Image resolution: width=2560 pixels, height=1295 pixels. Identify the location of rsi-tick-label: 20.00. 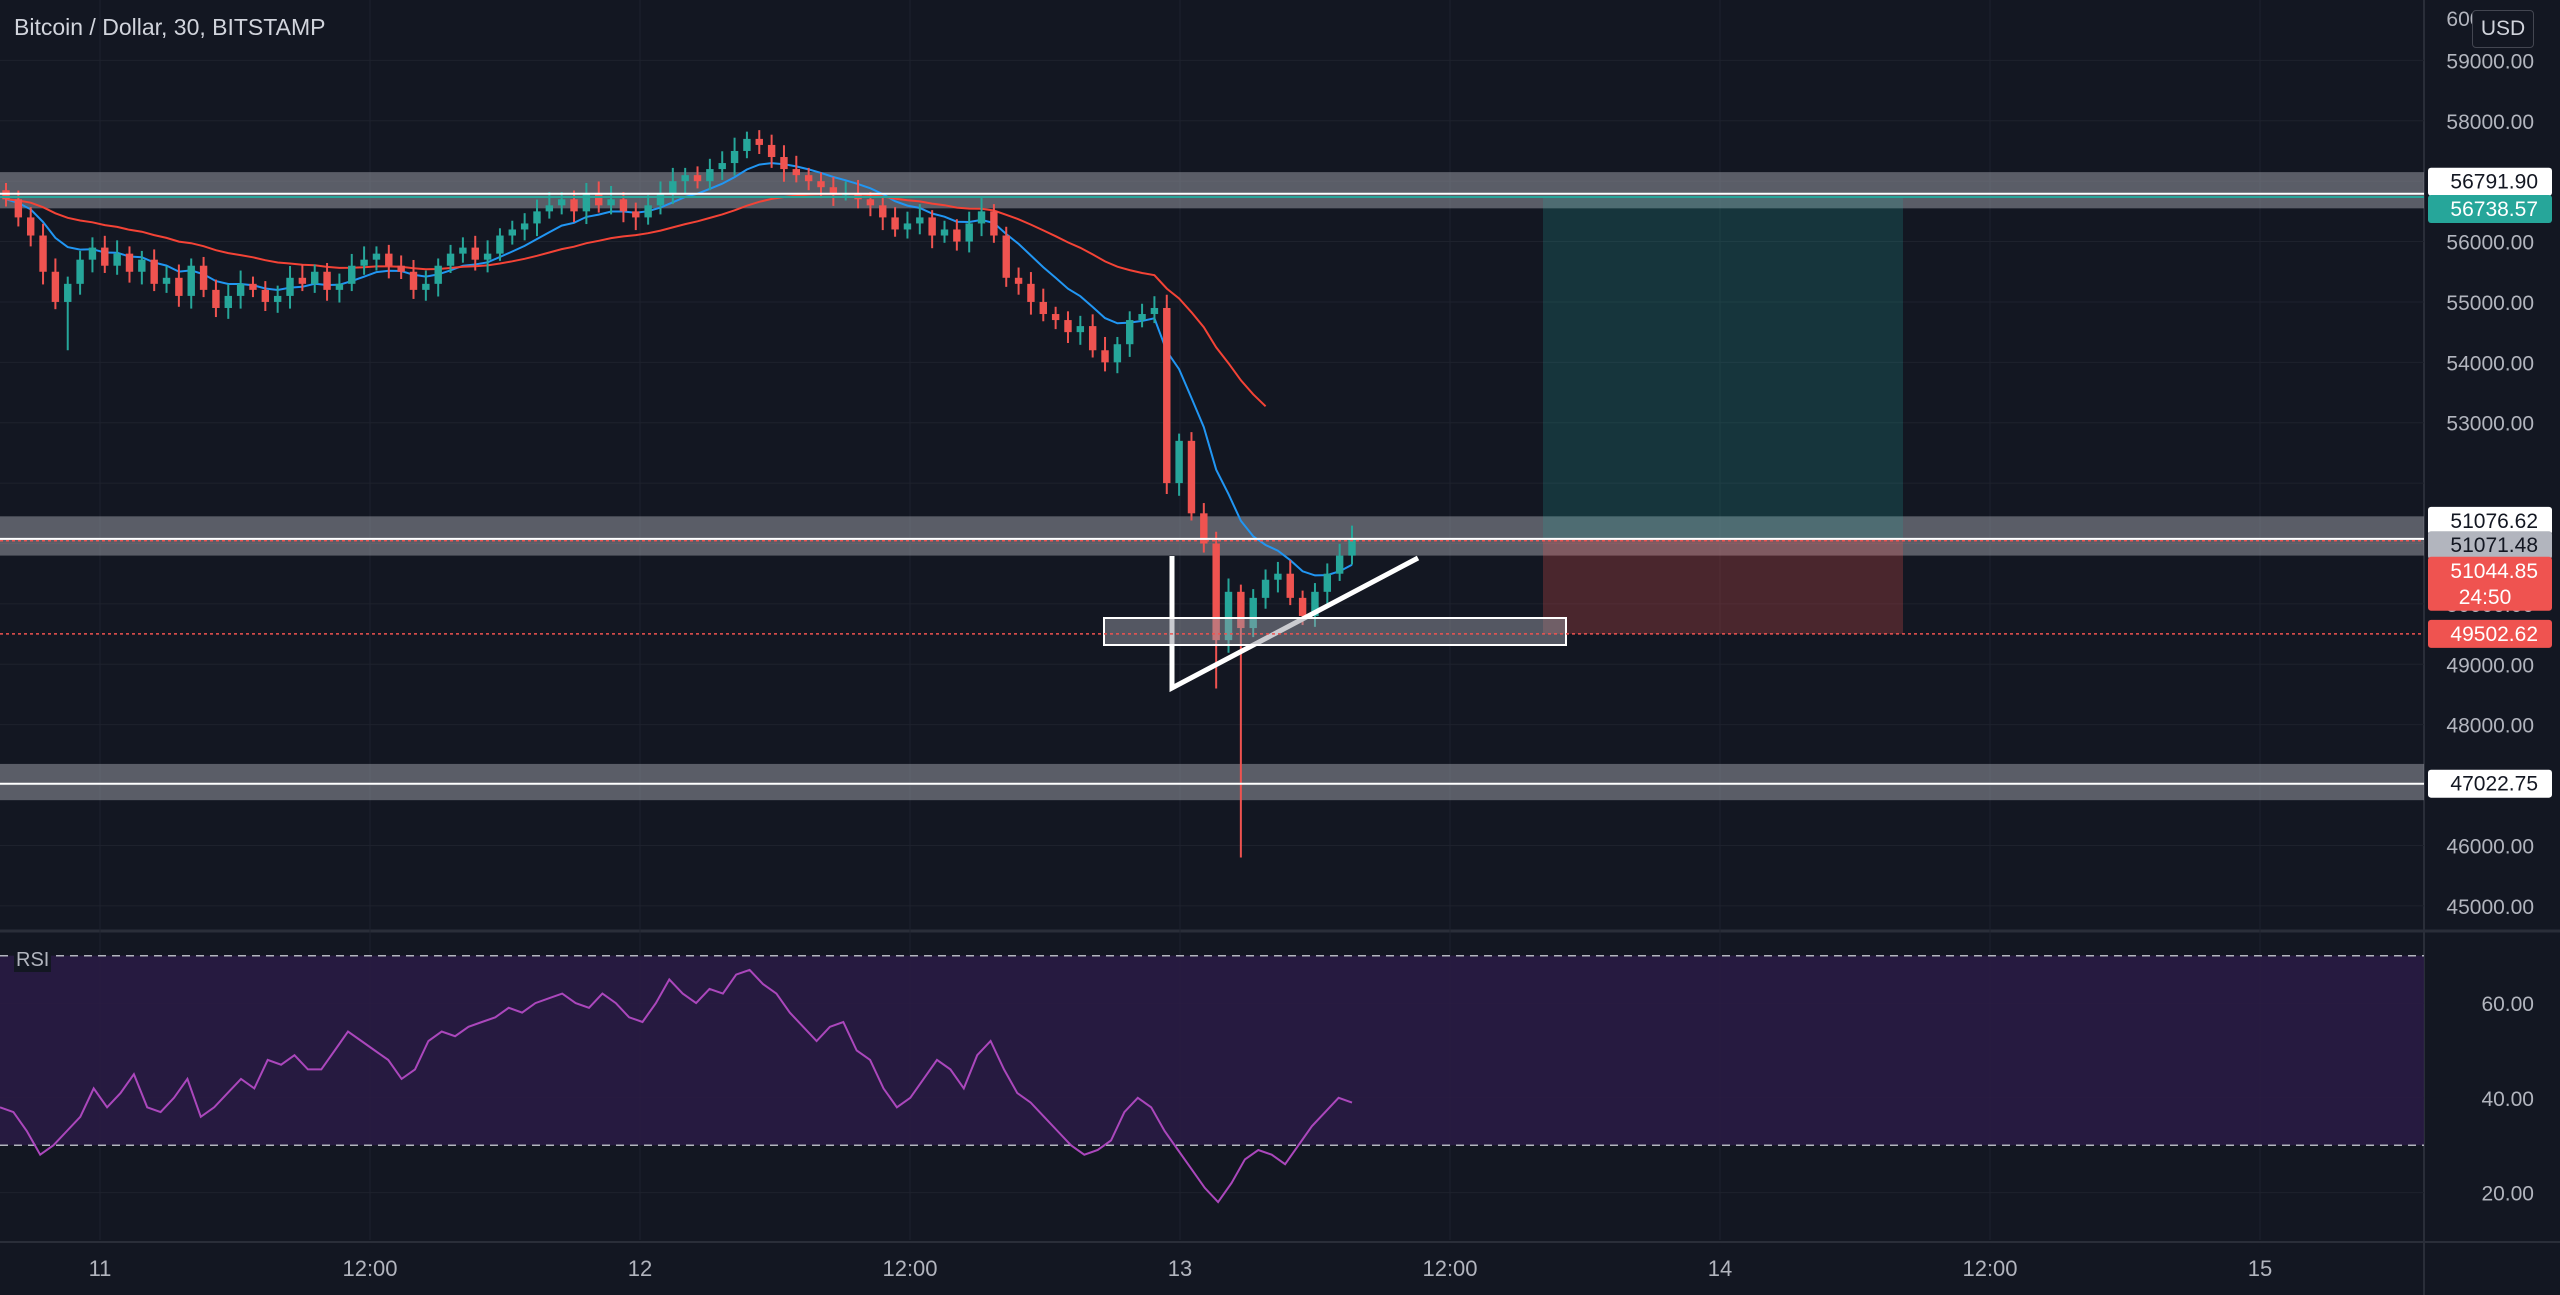
(2507, 1194).